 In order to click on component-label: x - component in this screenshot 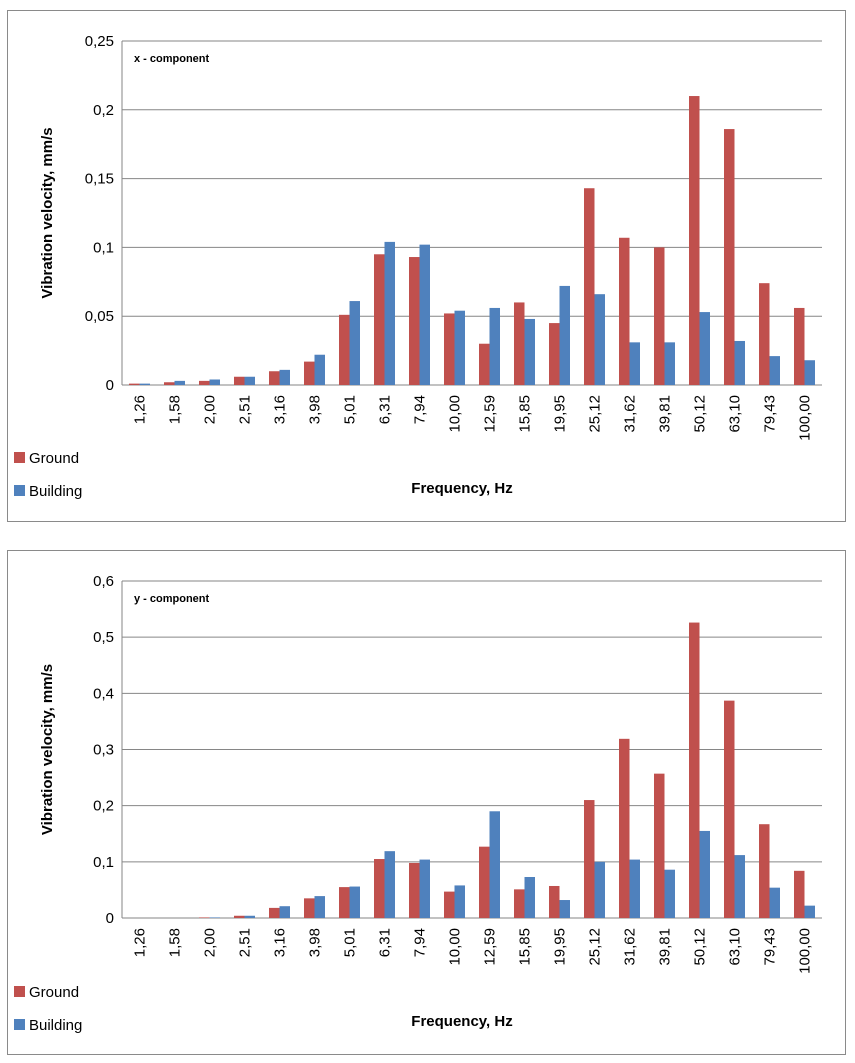, I will do `click(172, 59)`.